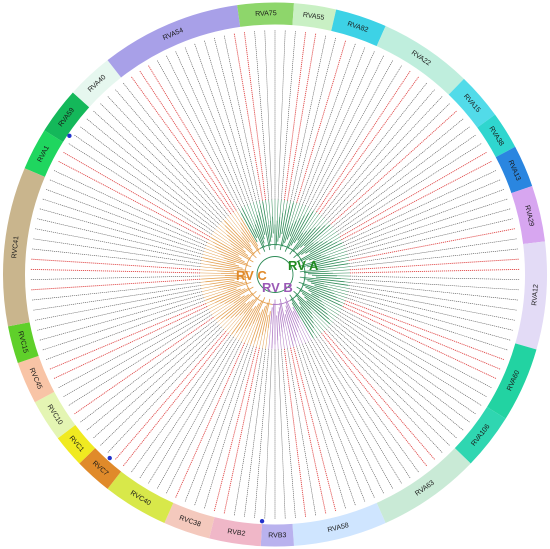 This screenshot has height=549, width=550. What do you see at coordinates (529, 216) in the screenshot?
I see `ring-segment-label: RVA29` at bounding box center [529, 216].